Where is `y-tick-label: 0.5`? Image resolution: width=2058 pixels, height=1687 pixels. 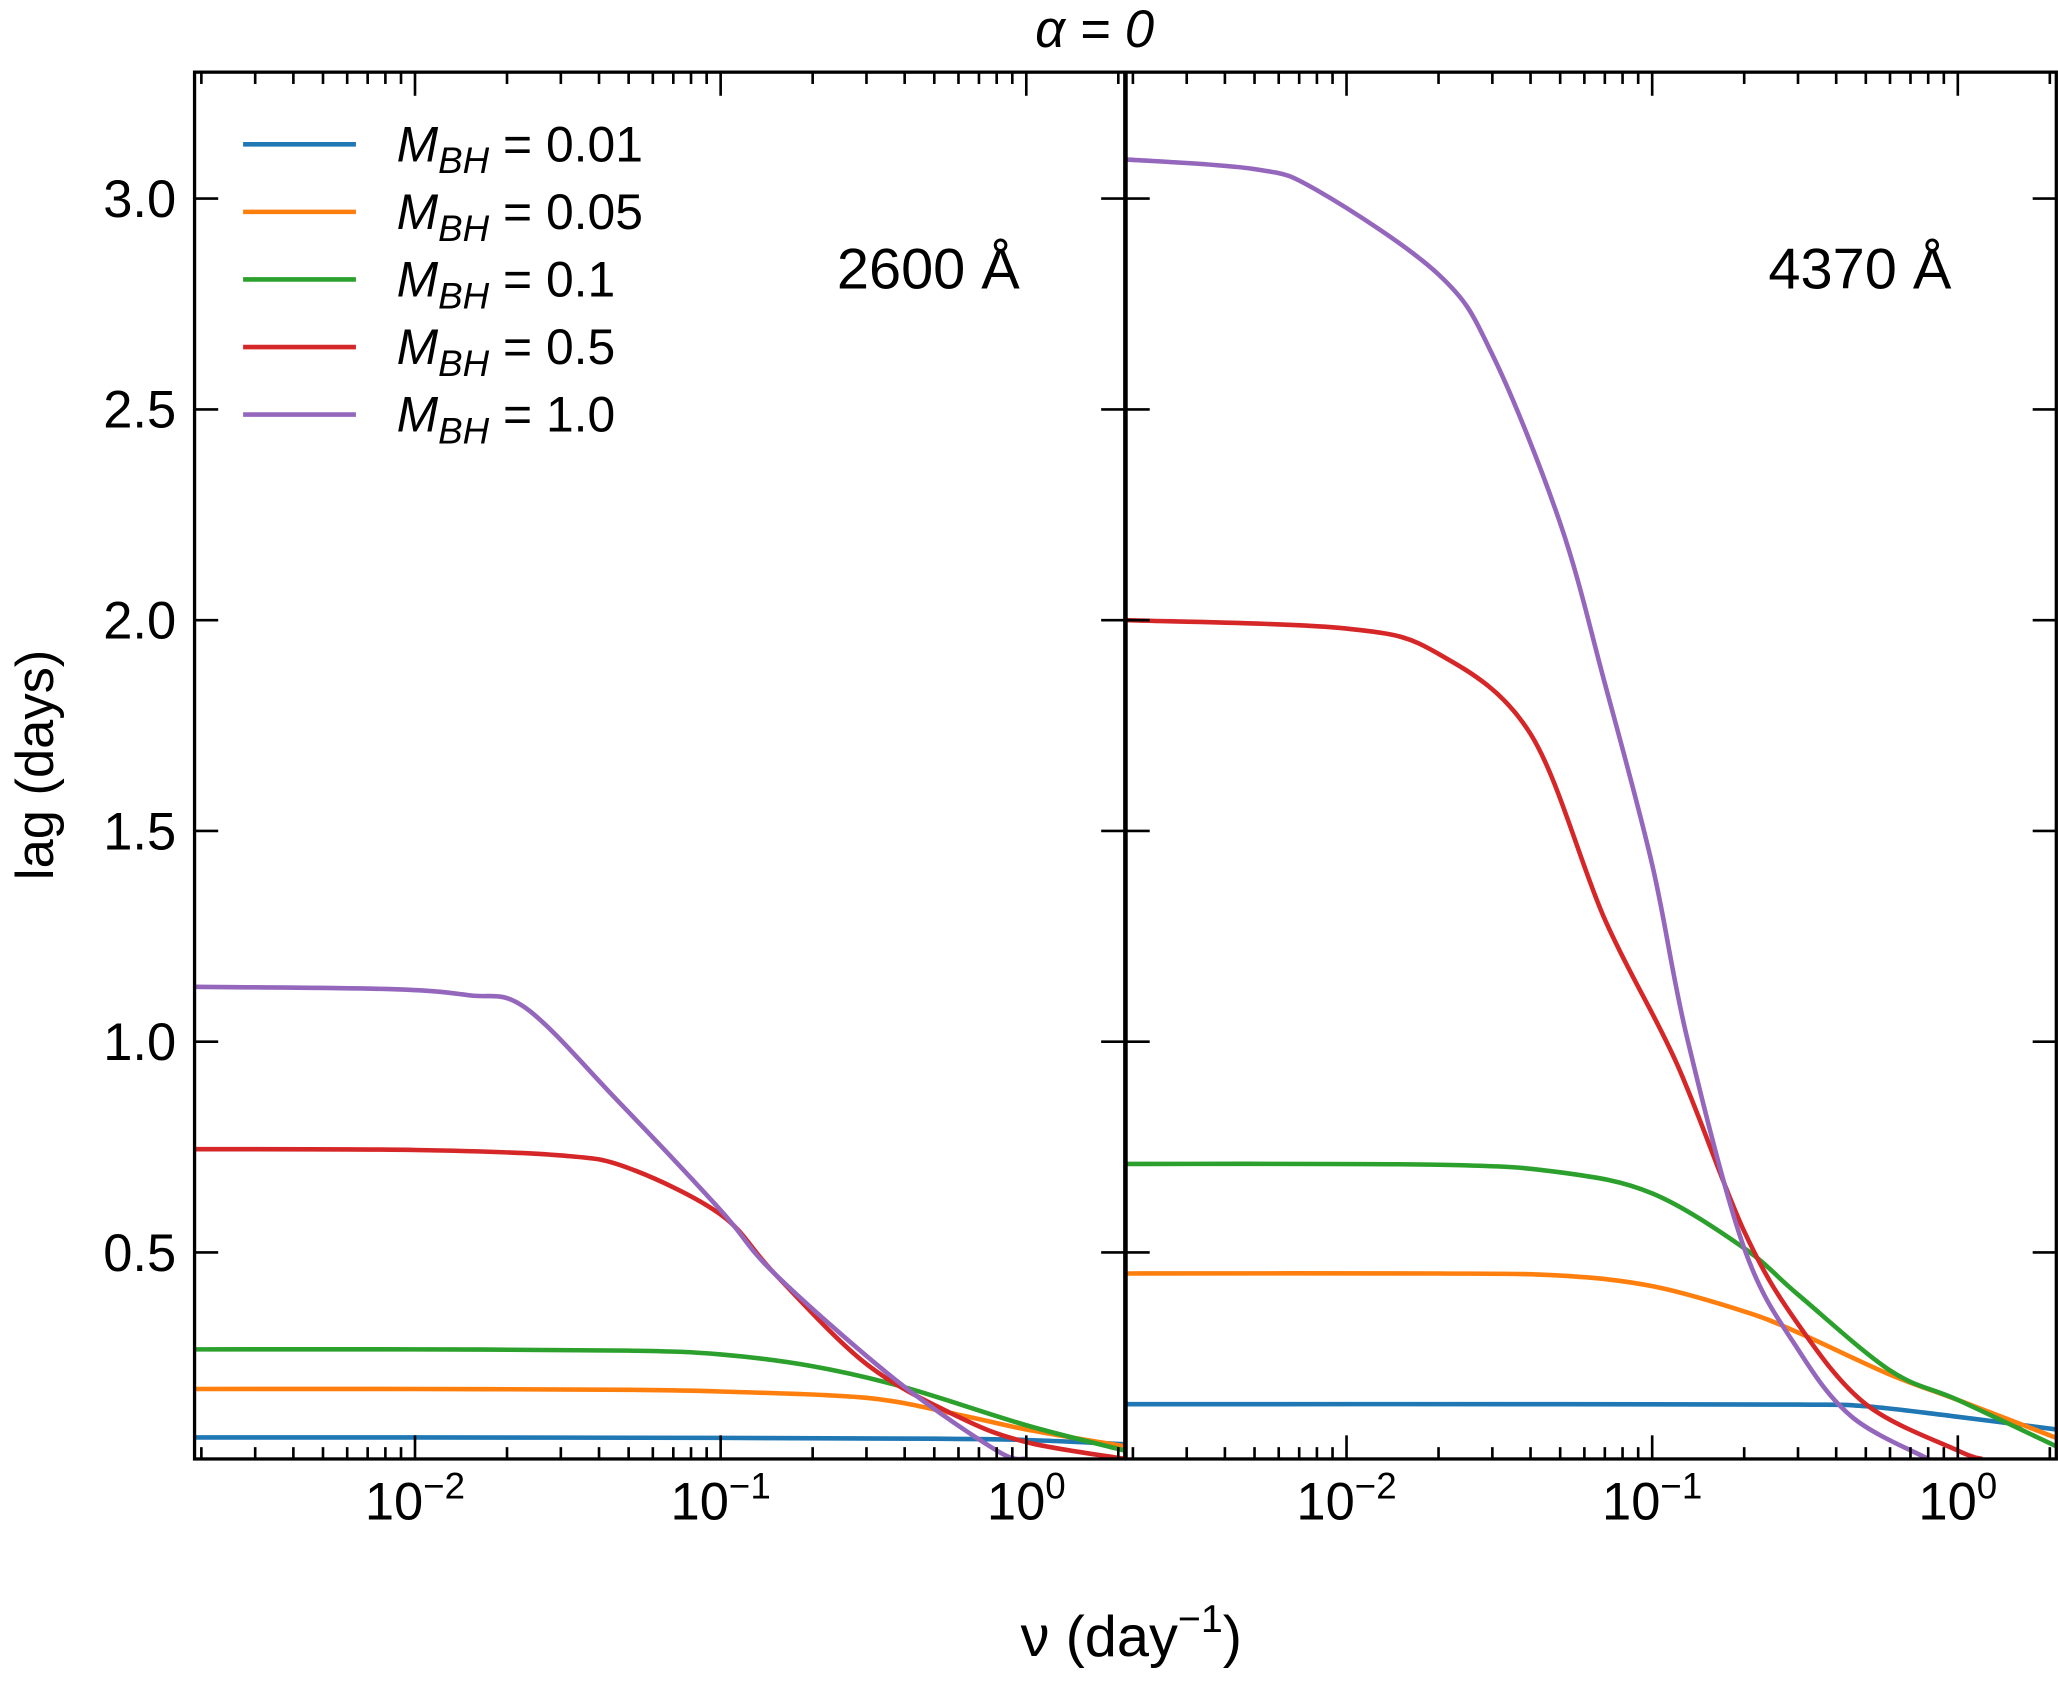 y-tick-label: 0.5 is located at coordinates (139, 1253).